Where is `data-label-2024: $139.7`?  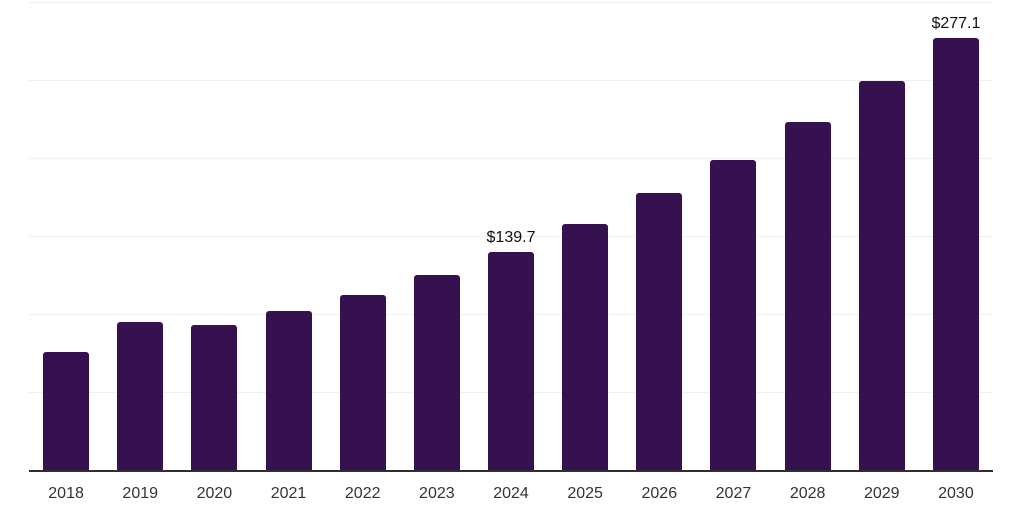 data-label-2024: $139.7 is located at coordinates (511, 238).